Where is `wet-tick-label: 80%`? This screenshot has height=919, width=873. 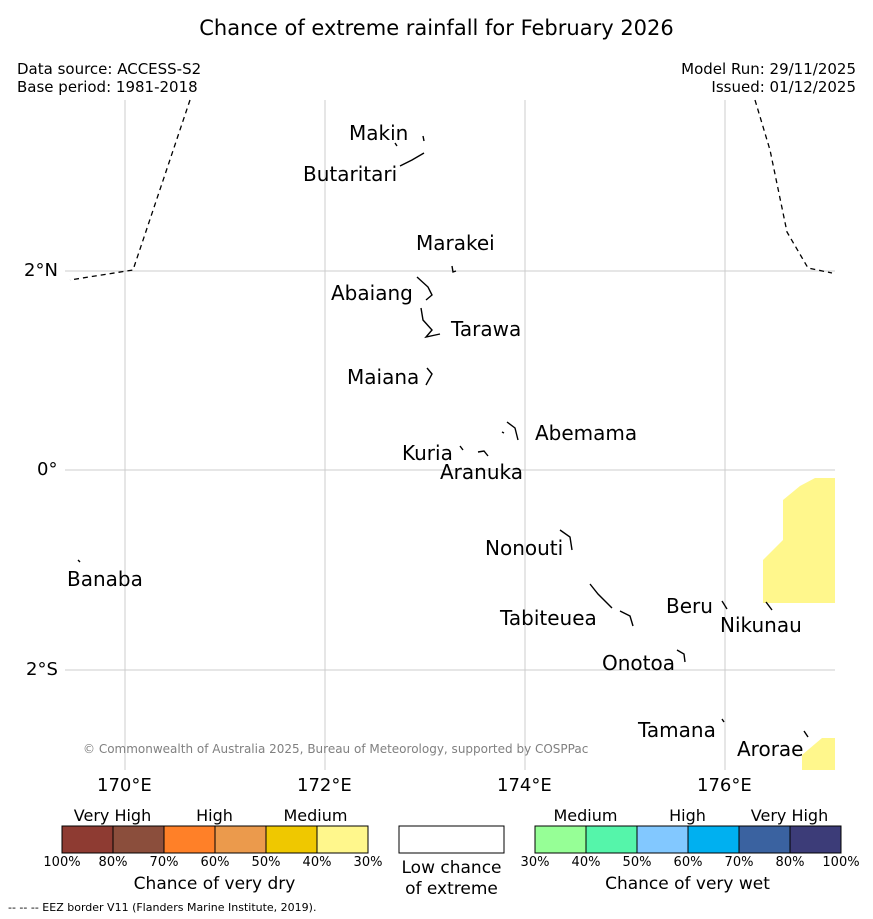 wet-tick-label: 80% is located at coordinates (790, 862).